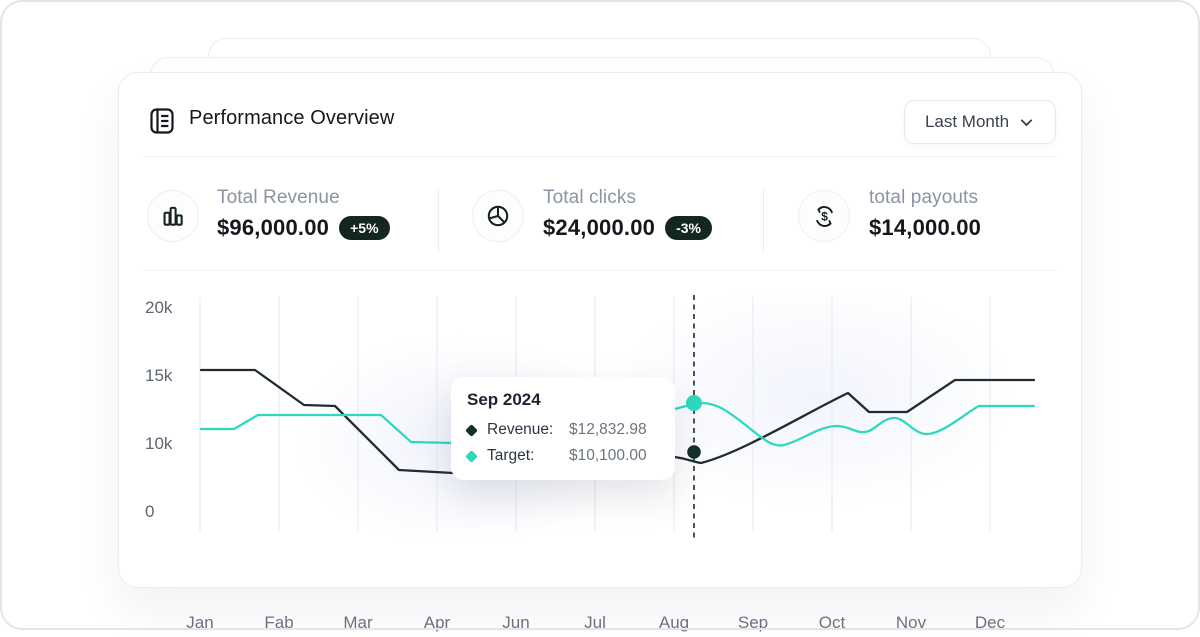 The image size is (1200, 637). Describe the element at coordinates (608, 456) in the screenshot. I see `tooltip-row-value: $10,100.00` at that location.